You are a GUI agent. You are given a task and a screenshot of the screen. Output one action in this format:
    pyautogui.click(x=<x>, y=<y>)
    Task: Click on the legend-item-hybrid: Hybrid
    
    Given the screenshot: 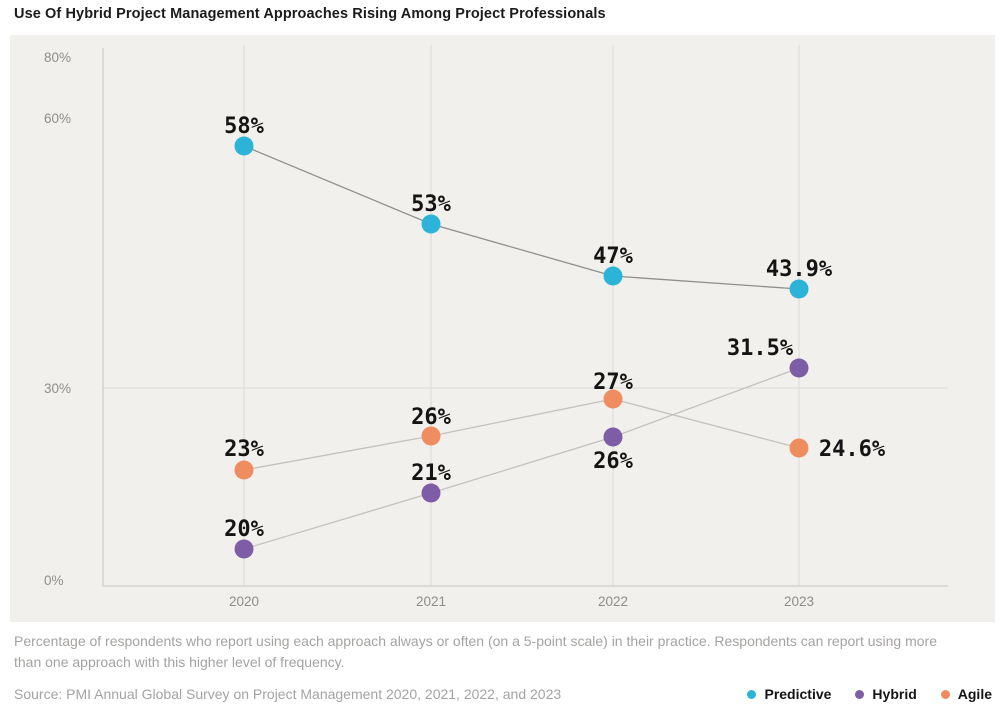 What is the action you would take?
    pyautogui.click(x=886, y=694)
    